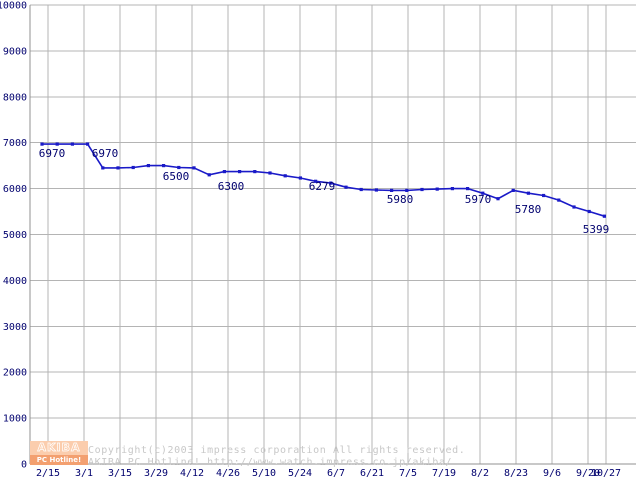 The image size is (640, 480). Describe the element at coordinates (15, 143) in the screenshot. I see `y-tick-label: 7000` at that location.